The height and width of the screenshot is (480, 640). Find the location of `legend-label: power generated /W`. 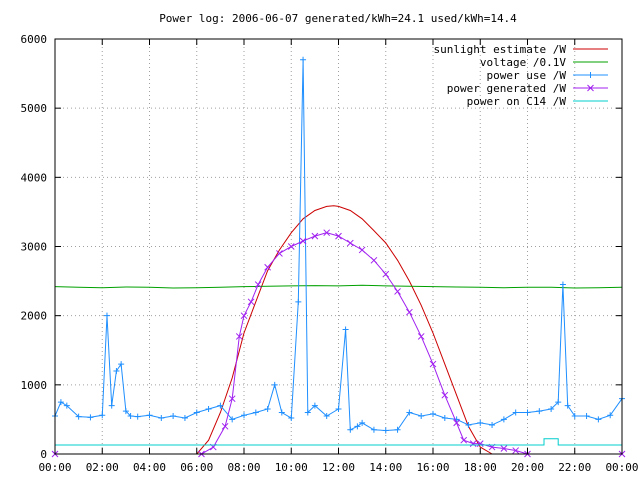

legend-label: power generated /W is located at coordinates (507, 88).